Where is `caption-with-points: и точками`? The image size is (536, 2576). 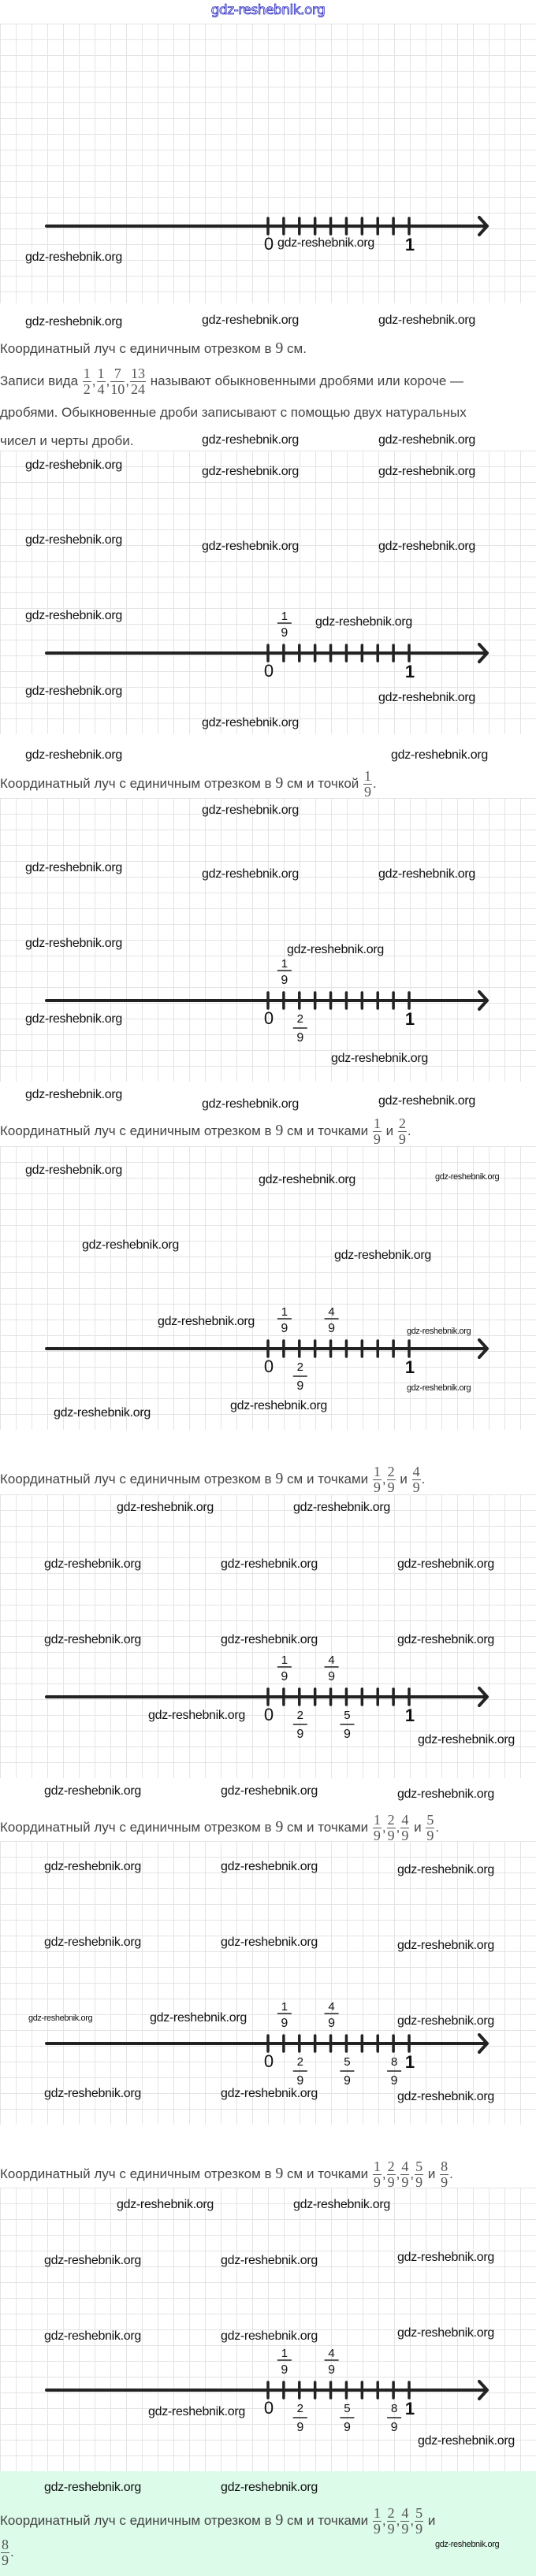
caption-with-points: и точками is located at coordinates (337, 1479).